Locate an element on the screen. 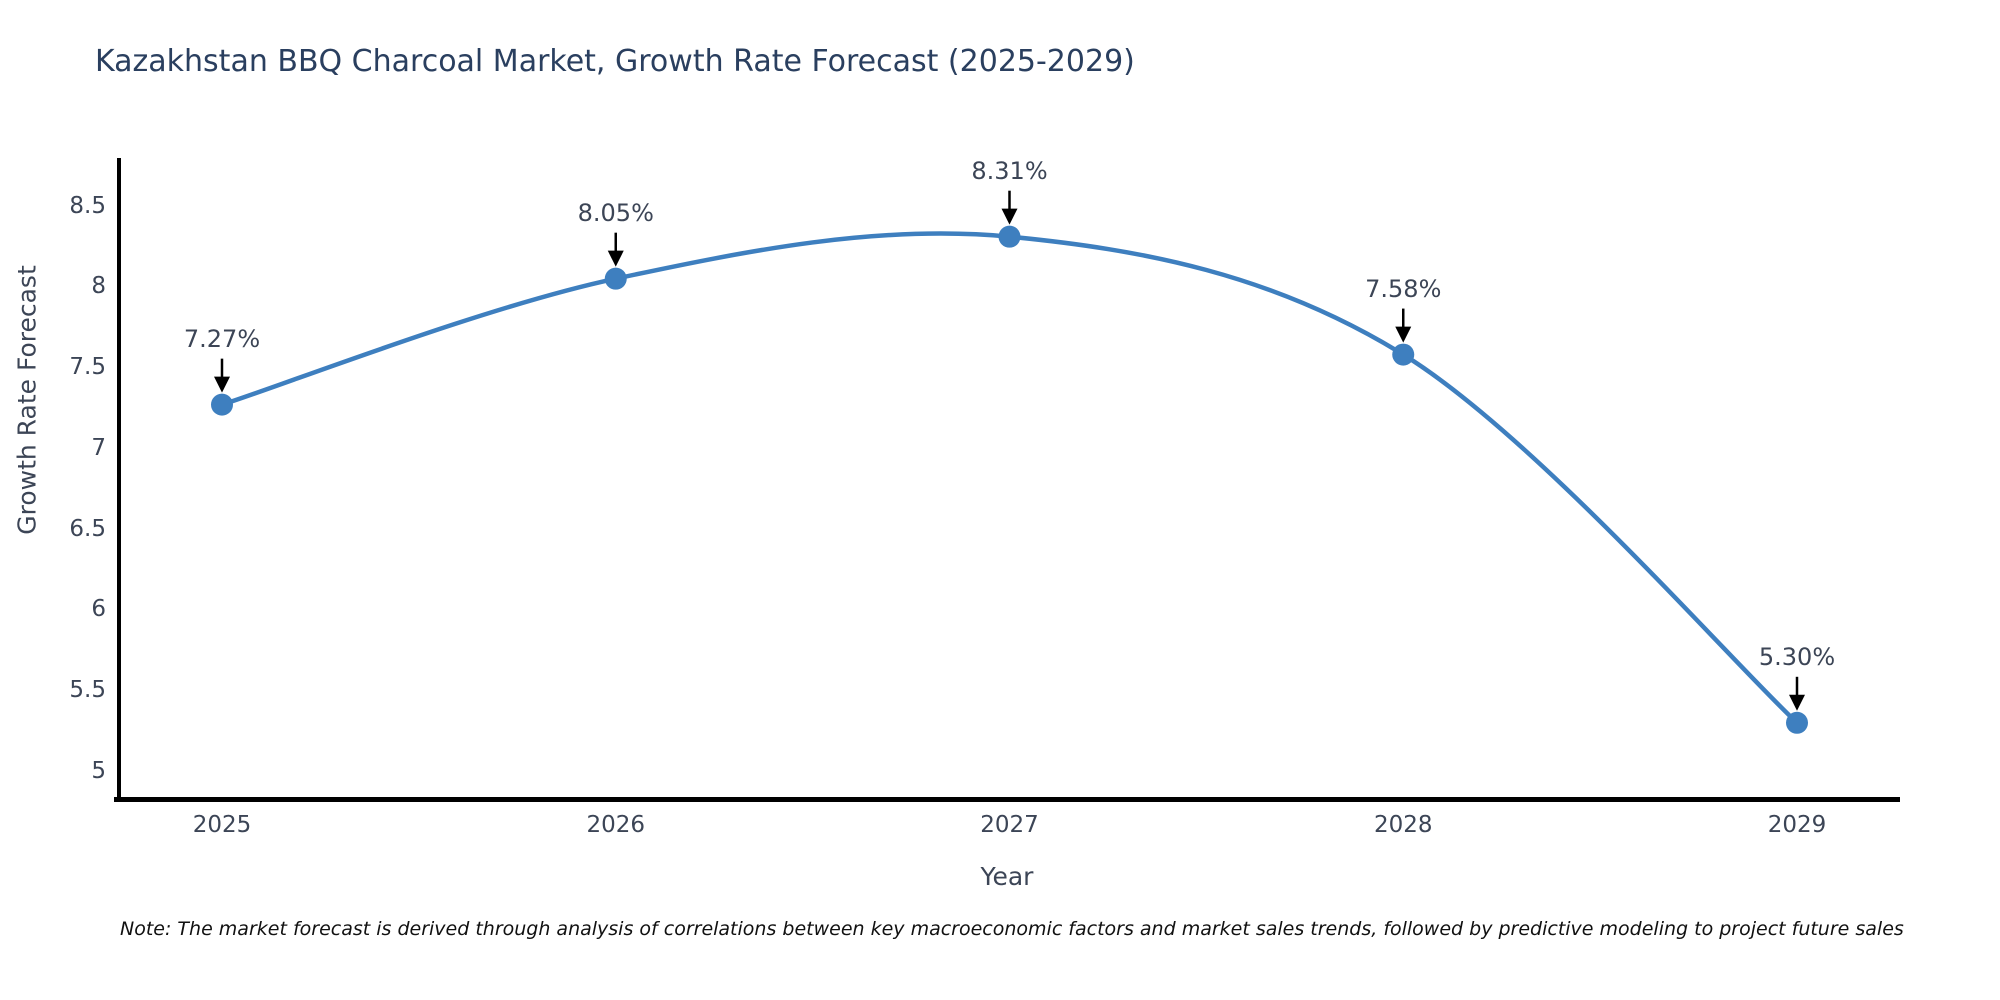 Image resolution: width=2000 pixels, height=1000 pixels. y-tick-label: 5.5 is located at coordinates (87, 690).